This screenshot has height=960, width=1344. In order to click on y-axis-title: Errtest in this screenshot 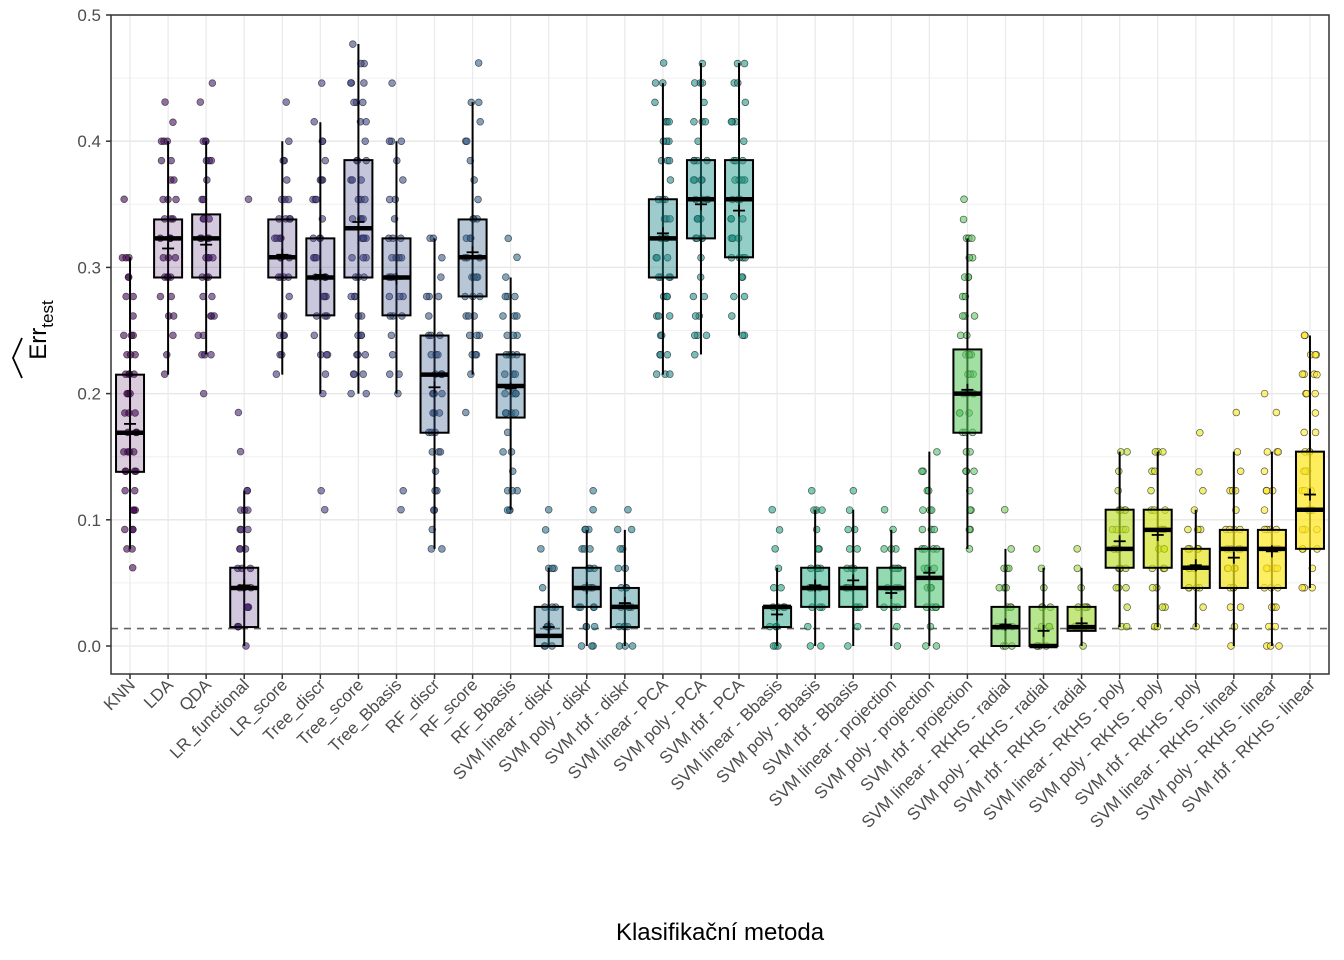, I will do `click(34, 339)`.